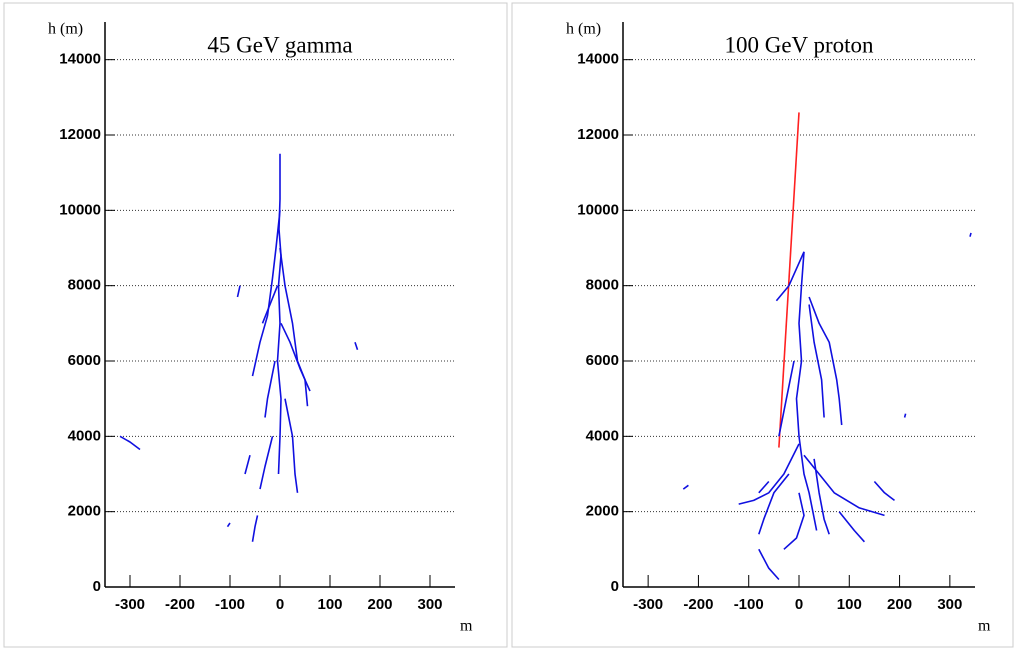 The height and width of the screenshot is (650, 1016). What do you see at coordinates (279, 44) in the screenshot?
I see `chart-title: 45 GeV gamma` at bounding box center [279, 44].